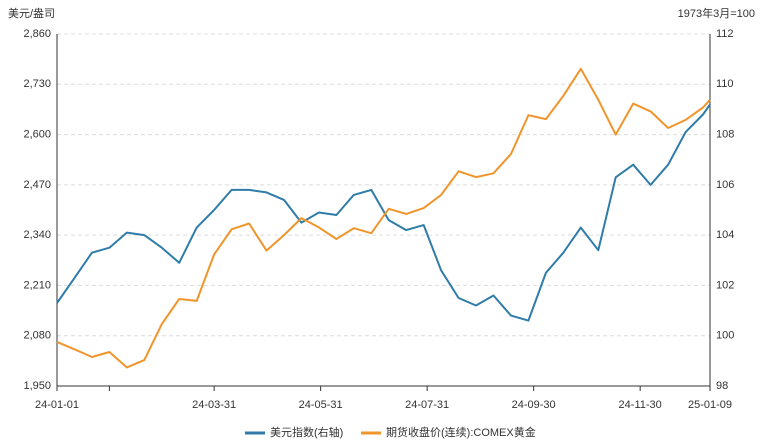  Describe the element at coordinates (725, 235) in the screenshot. I see `y2-tick-label: 104` at that location.